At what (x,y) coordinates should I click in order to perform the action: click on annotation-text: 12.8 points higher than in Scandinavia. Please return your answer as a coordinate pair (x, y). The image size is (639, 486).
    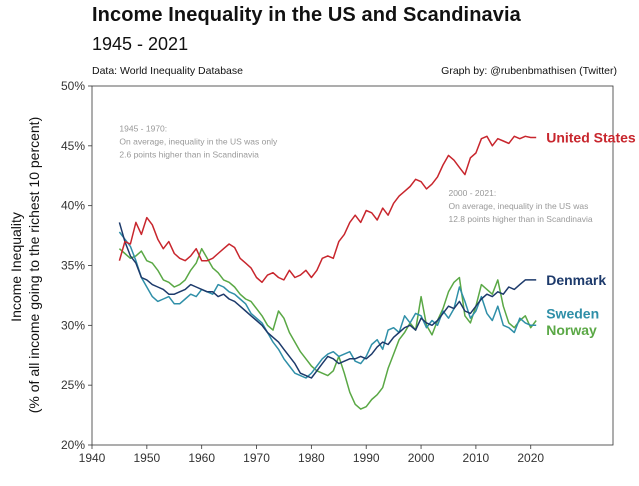
    Looking at the image, I should click on (520, 219).